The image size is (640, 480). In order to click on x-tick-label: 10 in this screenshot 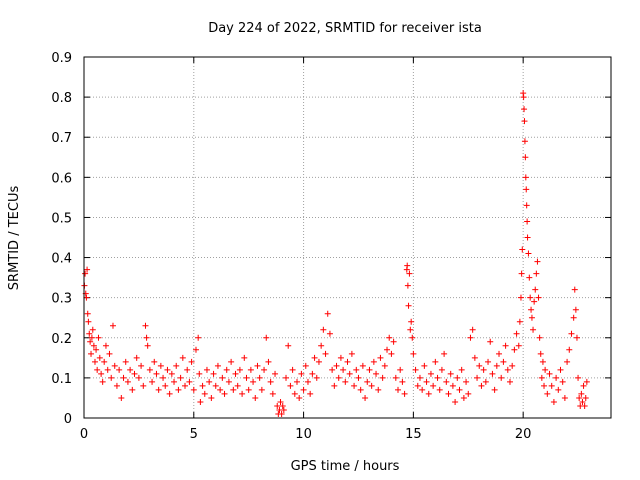, I will do `click(303, 434)`.